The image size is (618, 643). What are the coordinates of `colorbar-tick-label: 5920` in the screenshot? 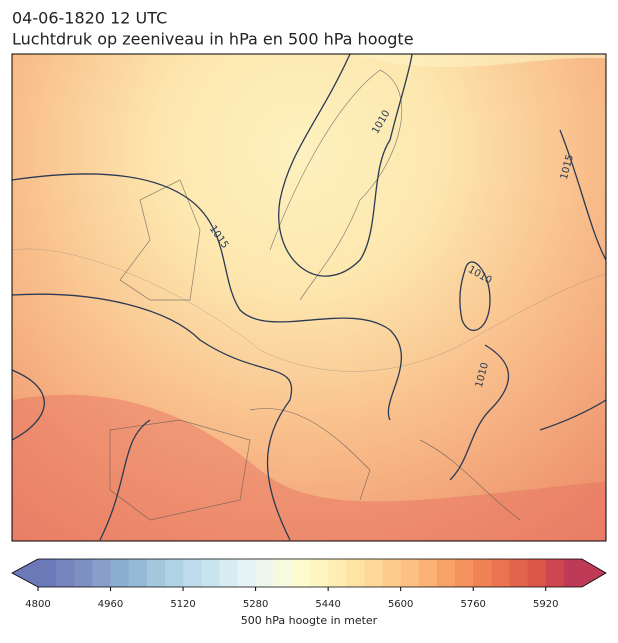 It's located at (545, 604).